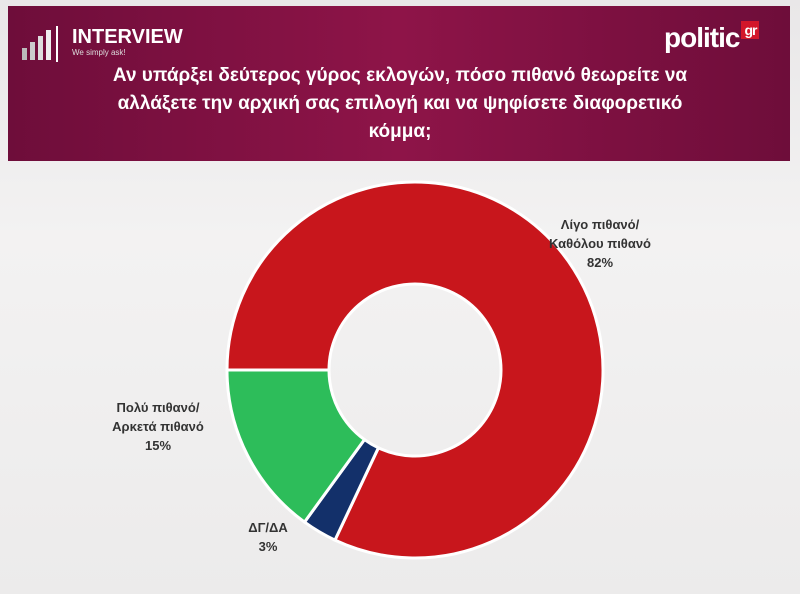 Image resolution: width=800 pixels, height=594 pixels. I want to click on interview-icon, so click(40, 44).